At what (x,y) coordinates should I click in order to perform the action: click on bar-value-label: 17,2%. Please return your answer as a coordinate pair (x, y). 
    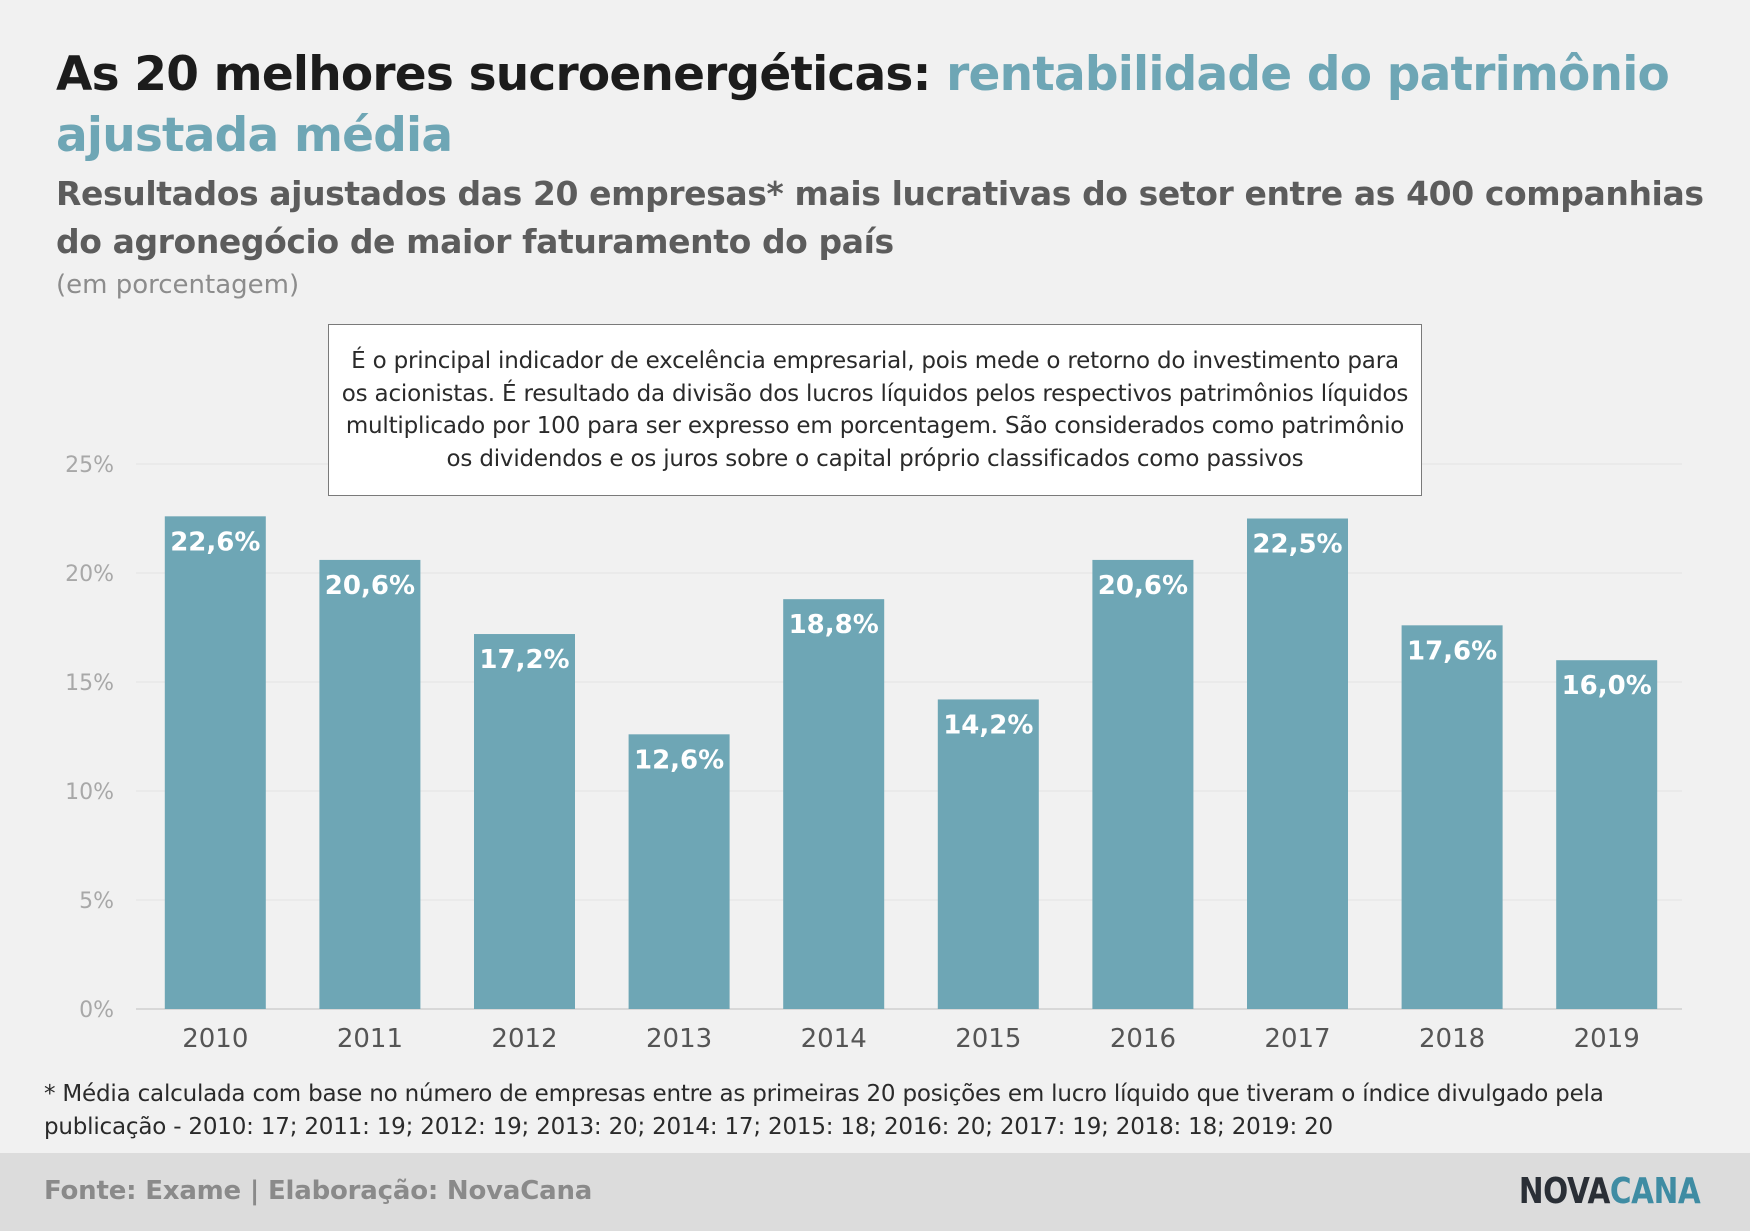
    Looking at the image, I should click on (524, 660).